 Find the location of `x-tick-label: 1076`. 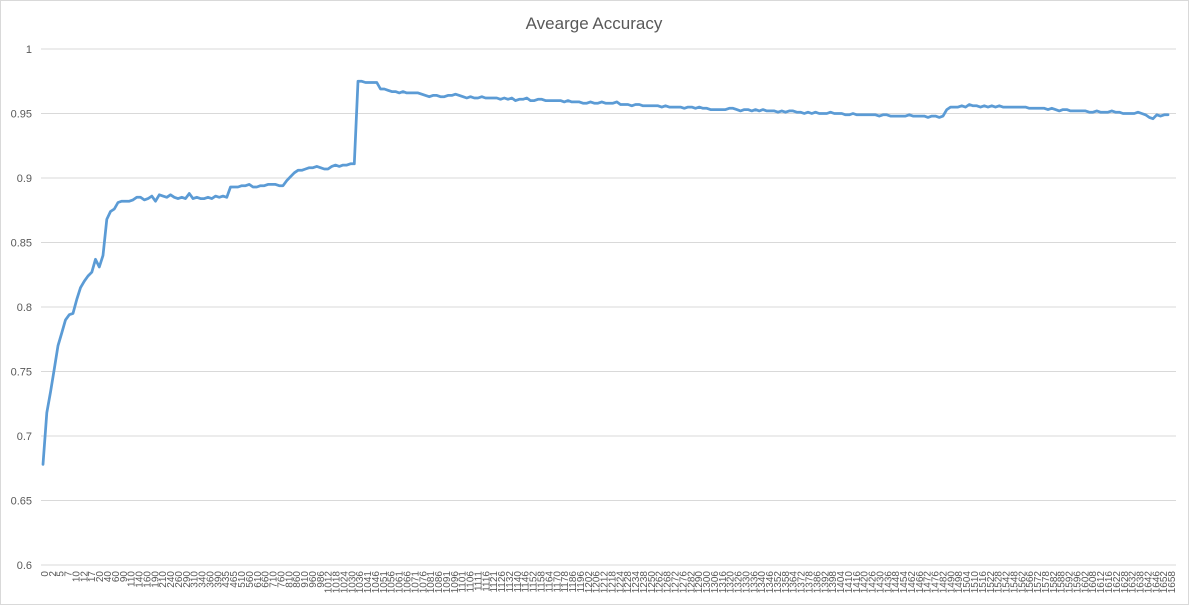

x-tick-label: 1076 is located at coordinates (423, 582).